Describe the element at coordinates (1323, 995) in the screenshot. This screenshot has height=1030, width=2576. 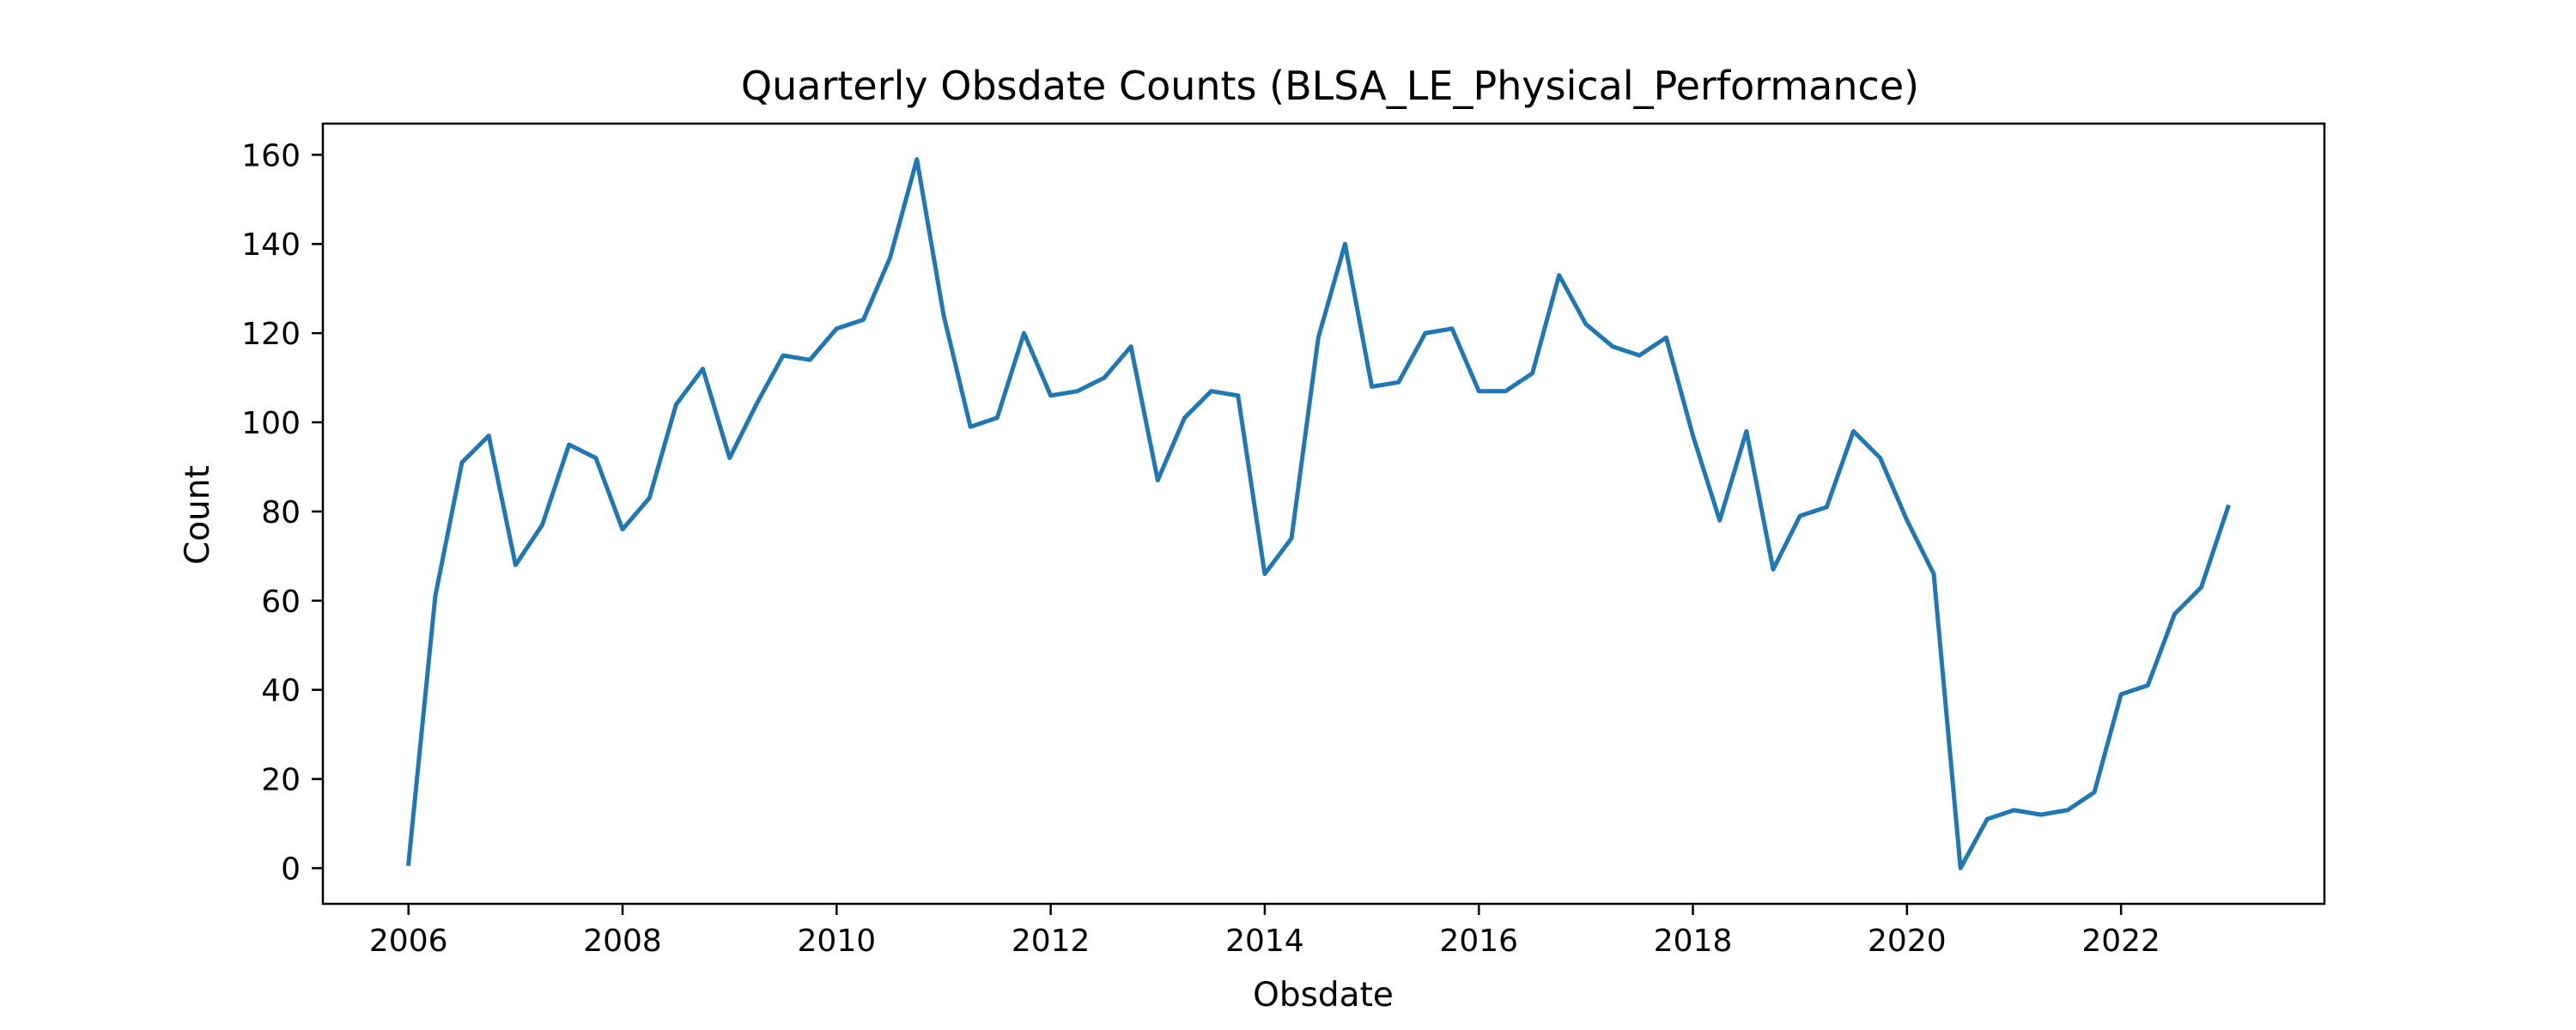
I see `x-axis-title: Obsdate` at that location.